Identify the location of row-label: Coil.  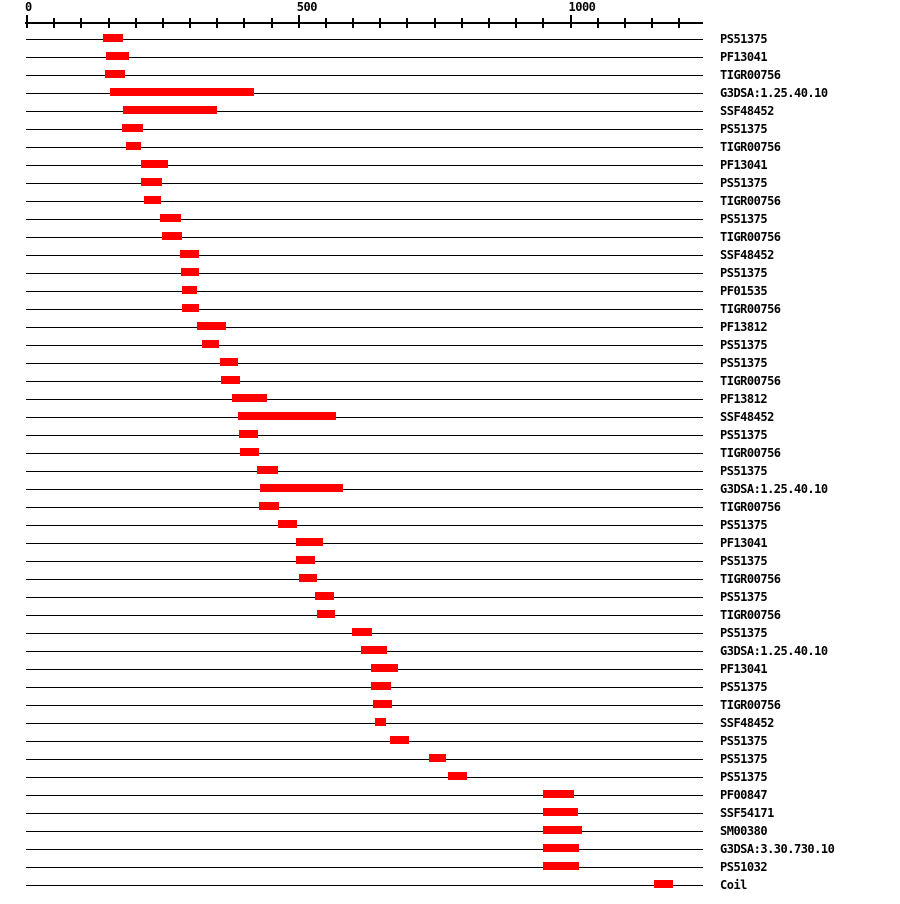
(733, 885).